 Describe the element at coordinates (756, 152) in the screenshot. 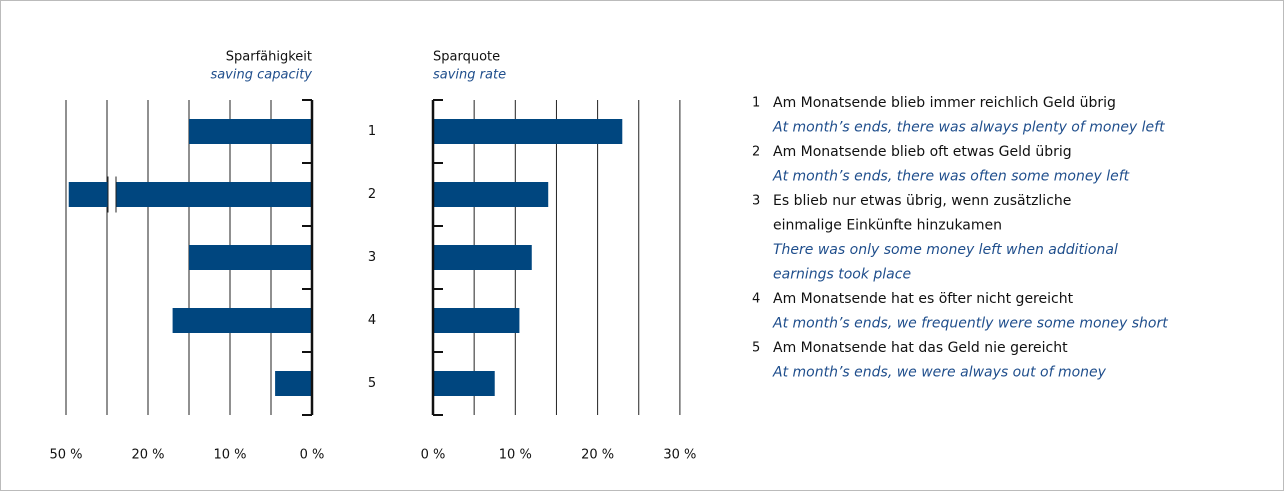

I see `legend-number: 2` at that location.